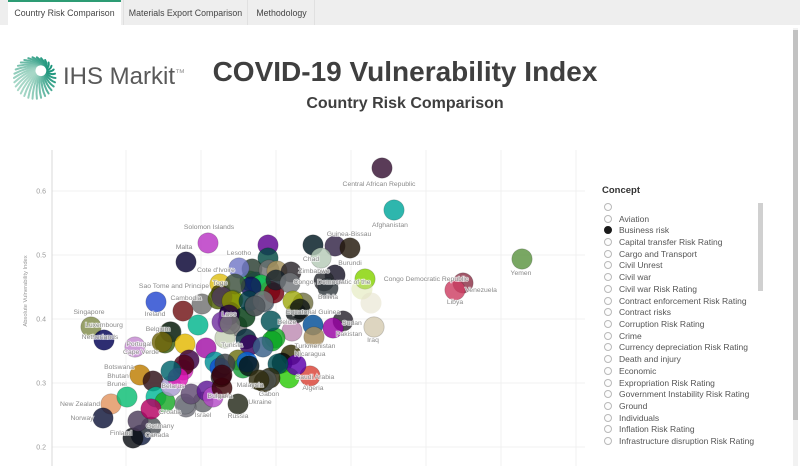 The height and width of the screenshot is (466, 800). Describe the element at coordinates (160, 426) in the screenshot. I see `svg-text: Germany` at that location.